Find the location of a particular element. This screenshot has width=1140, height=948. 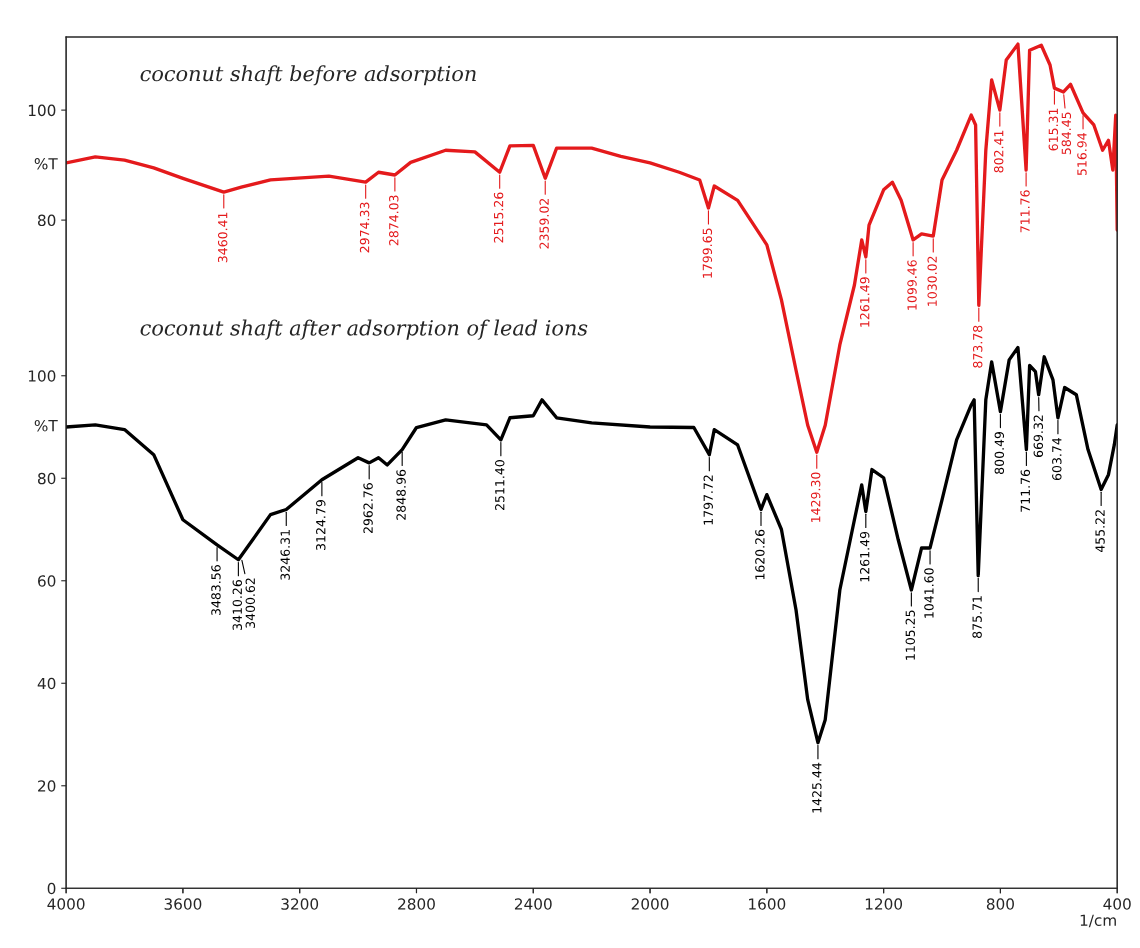

annotation: 584.45 is located at coordinates (1066, 133).